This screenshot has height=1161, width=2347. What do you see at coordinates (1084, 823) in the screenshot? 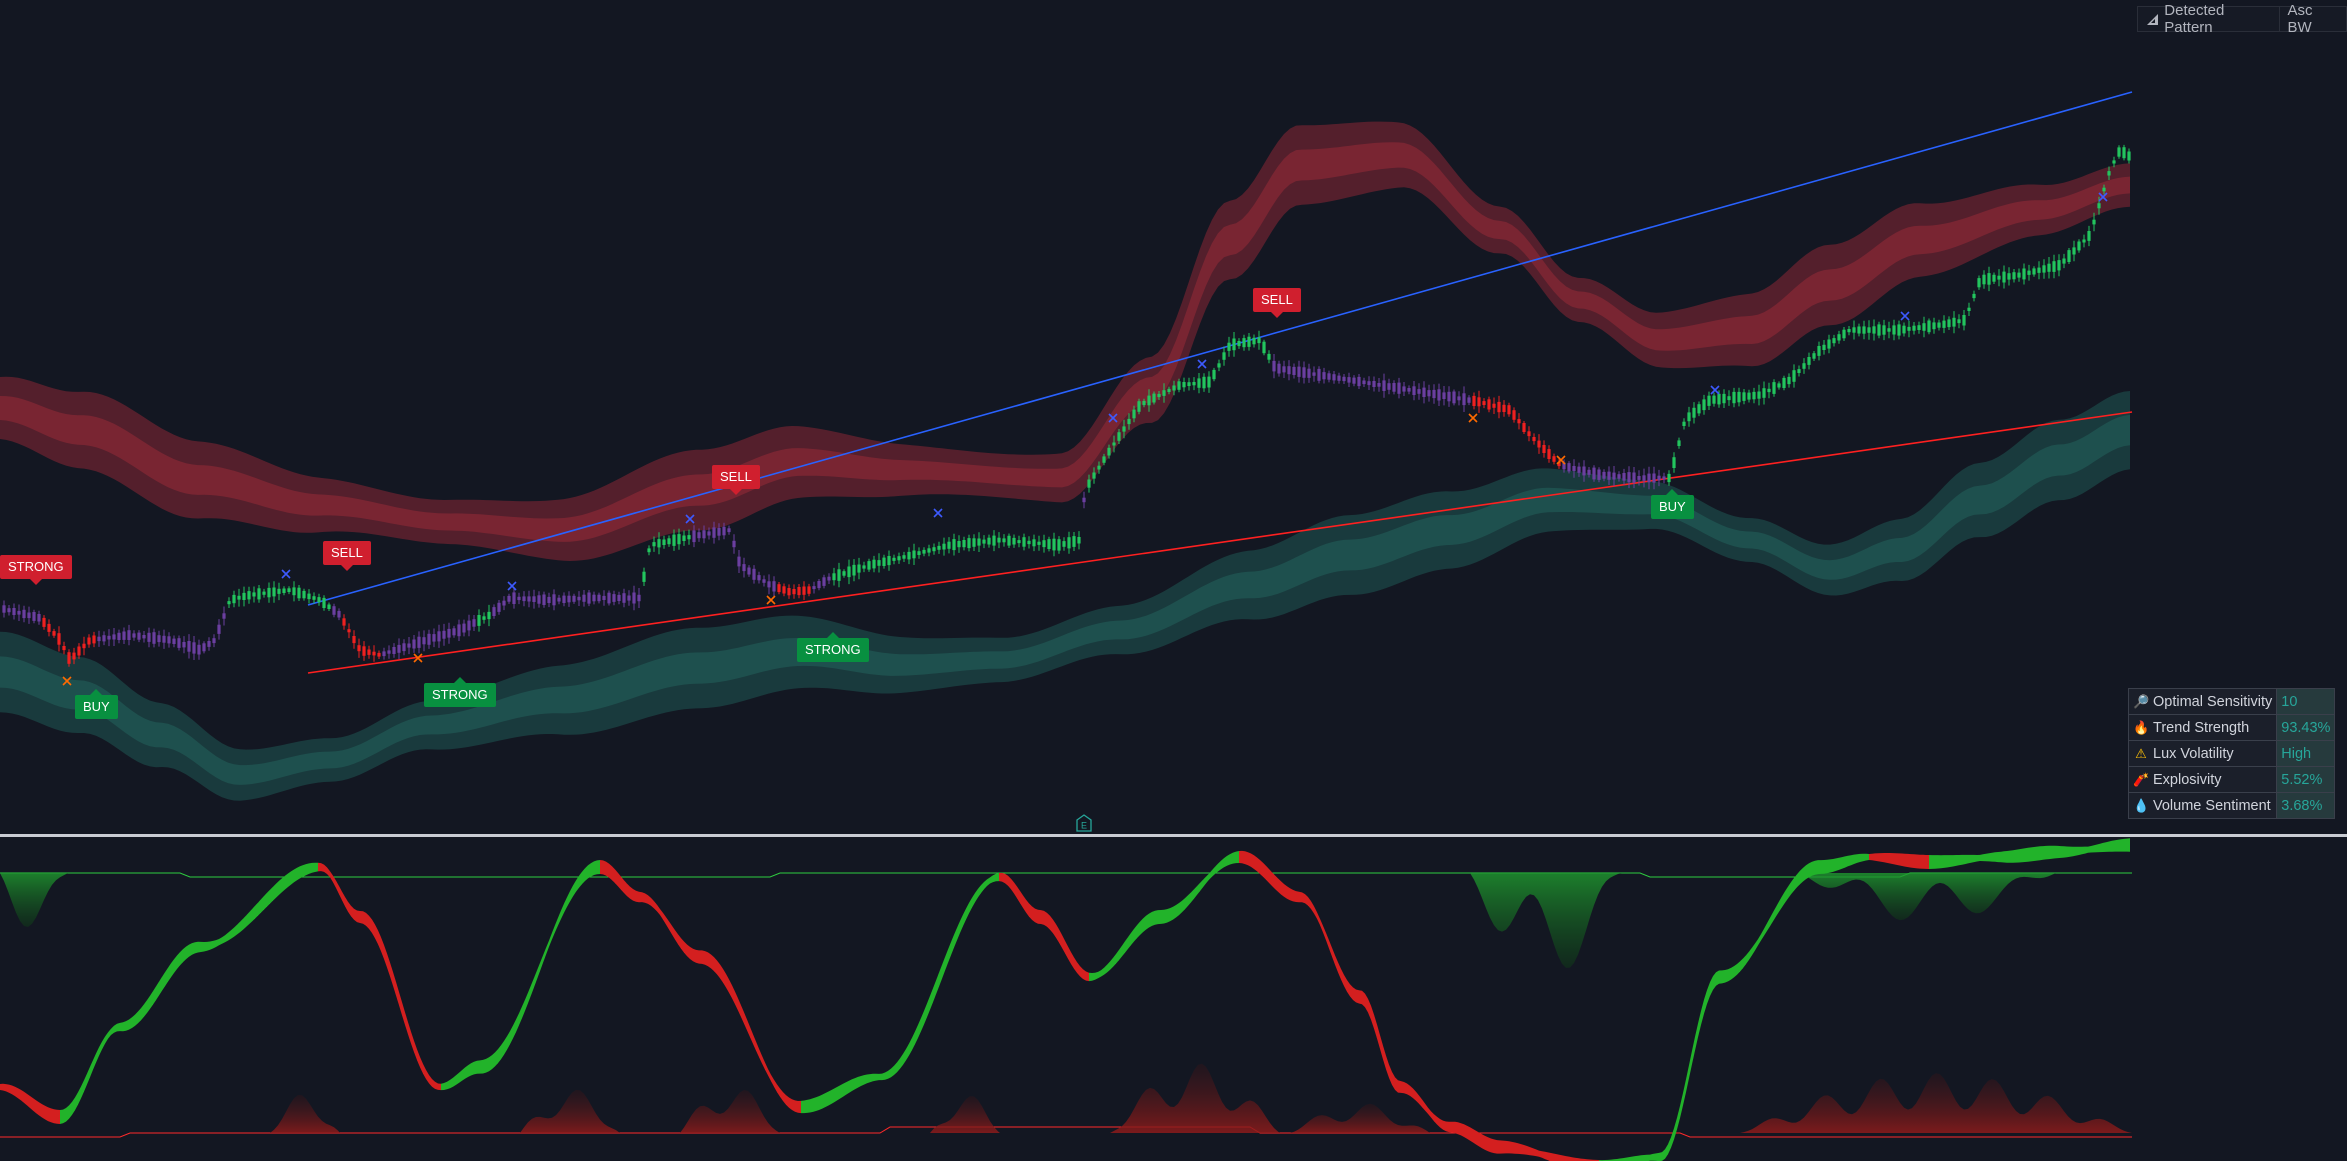
I see `earnings-marker-icon: E` at bounding box center [1084, 823].